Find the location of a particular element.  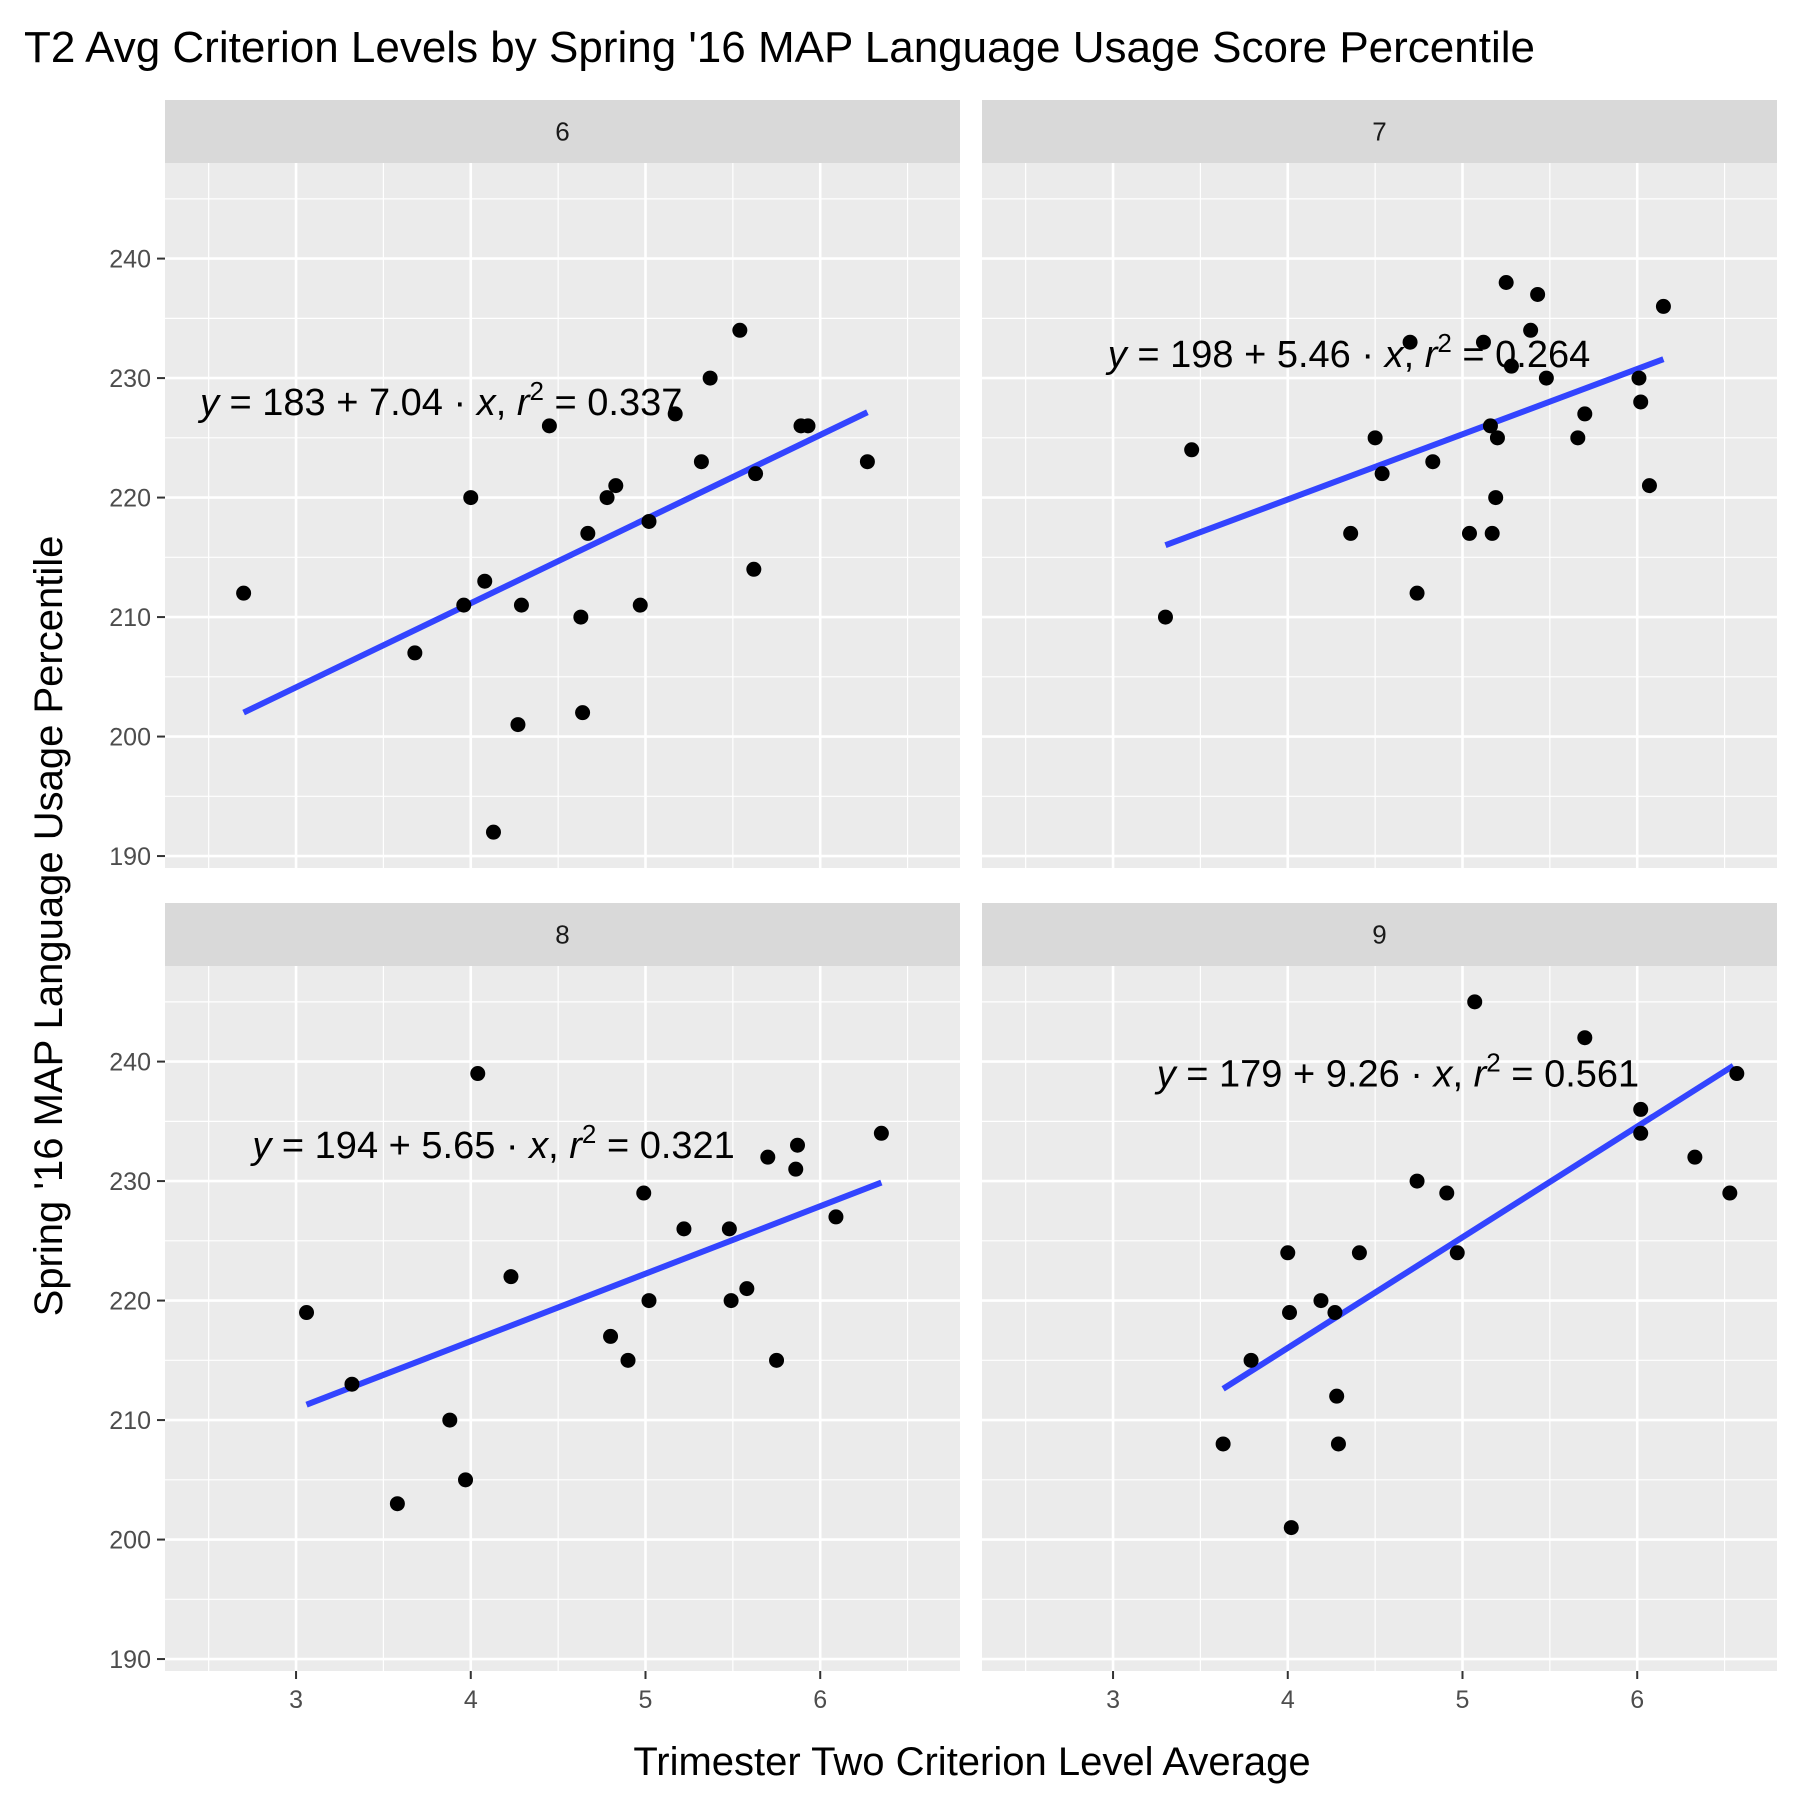

equation-slope: 7.04 is located at coordinates (406, 403).